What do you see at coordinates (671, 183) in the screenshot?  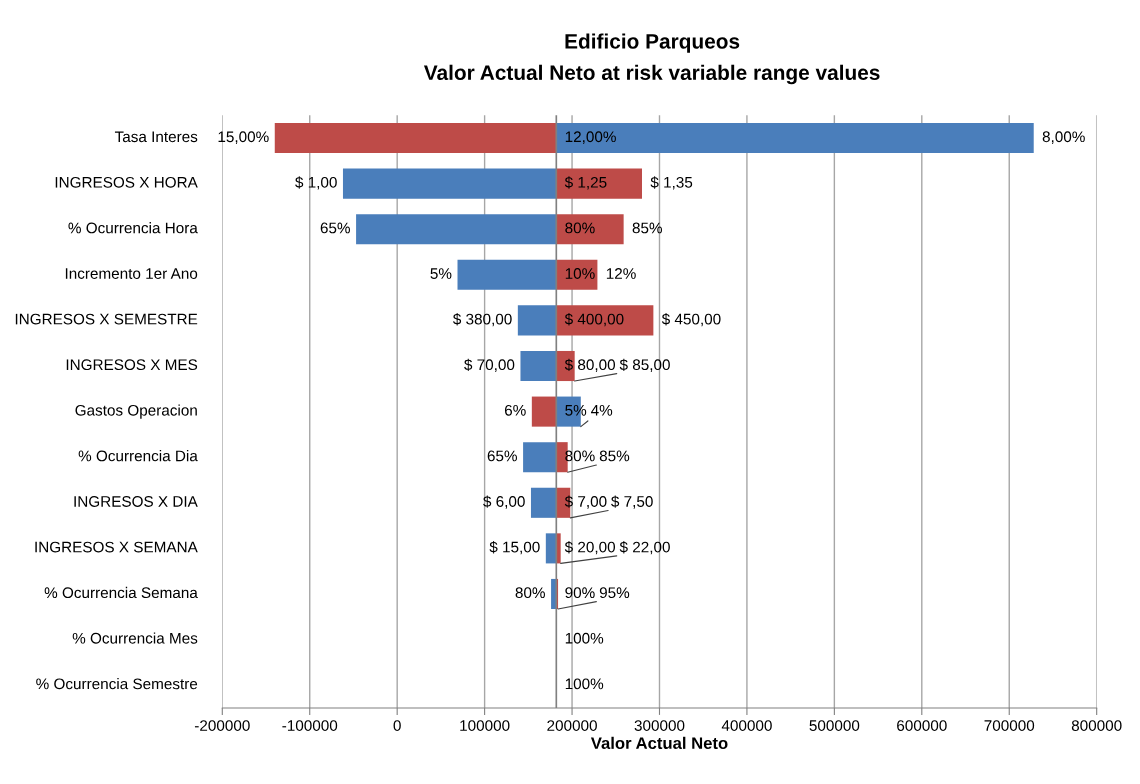 I see `annotation: $ 1,35` at bounding box center [671, 183].